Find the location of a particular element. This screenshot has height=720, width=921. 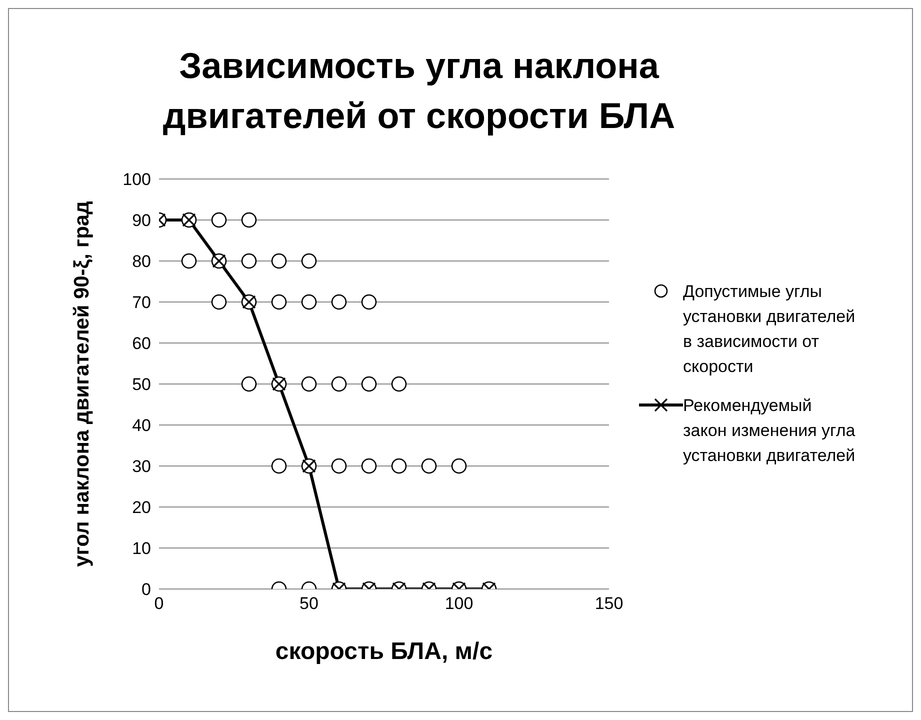

y-tick-label: 70 is located at coordinates (141, 302).